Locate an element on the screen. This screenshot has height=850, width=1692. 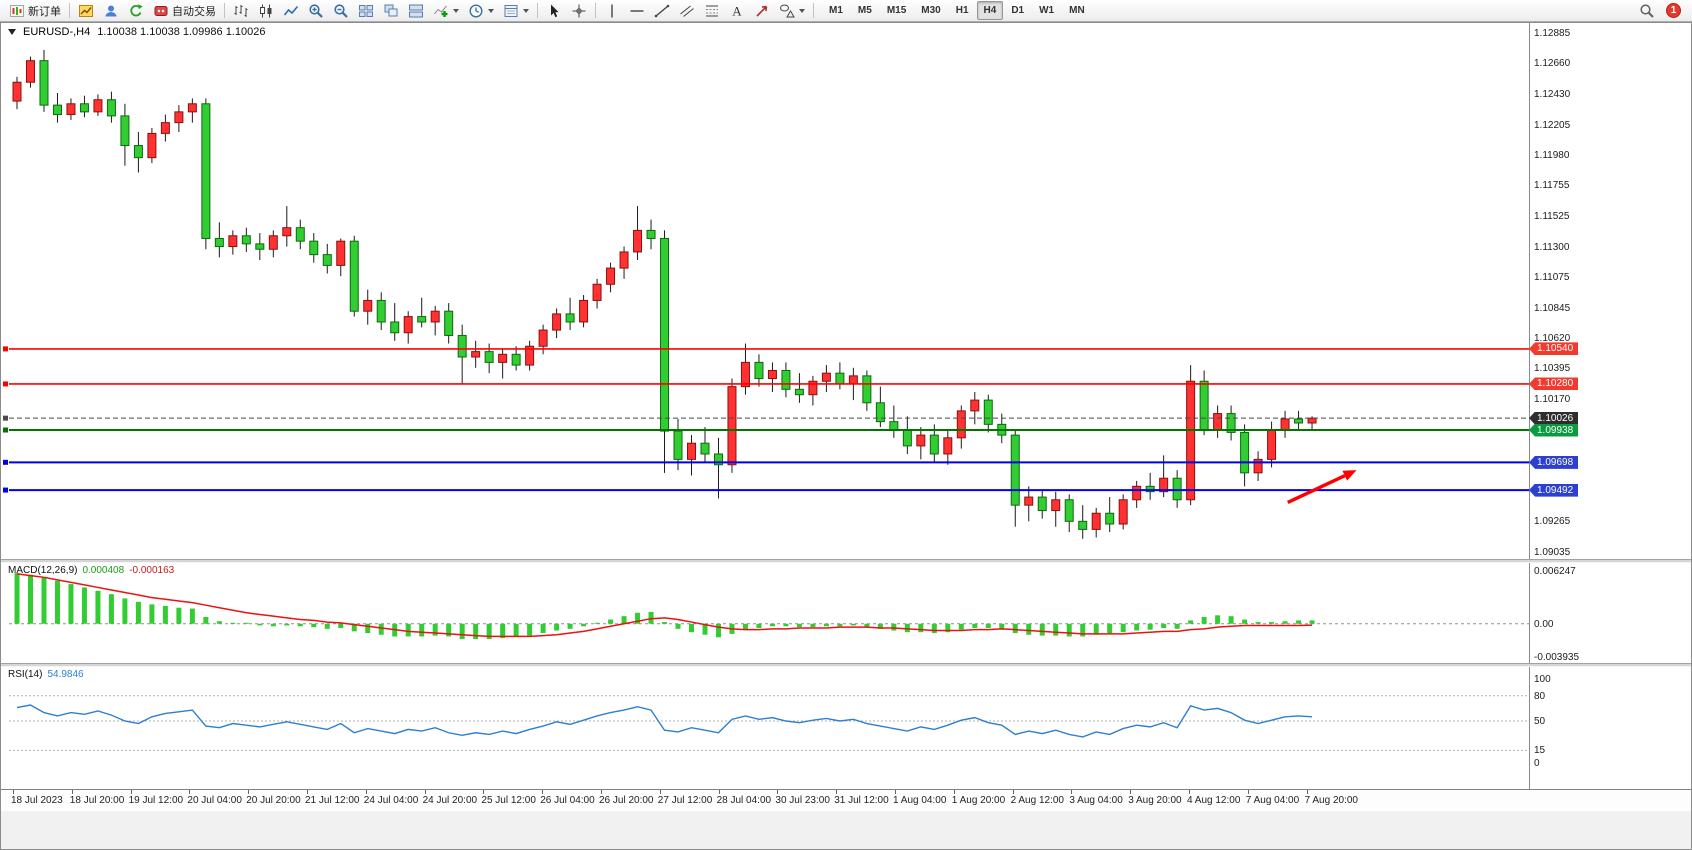
autotrading-button: 自动交易 is located at coordinates (184, 11).